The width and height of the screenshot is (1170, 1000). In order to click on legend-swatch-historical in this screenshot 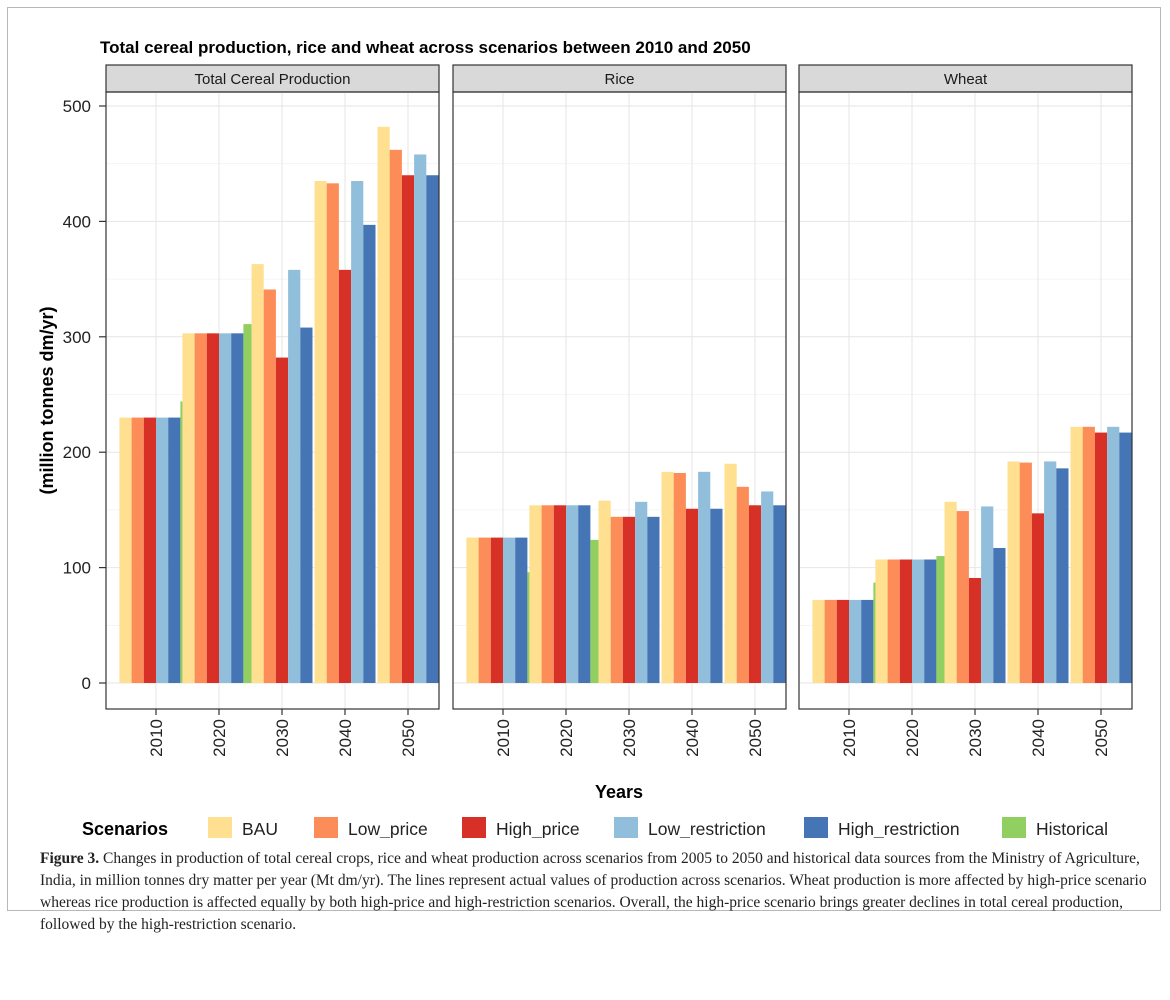, I will do `click(1014, 827)`.